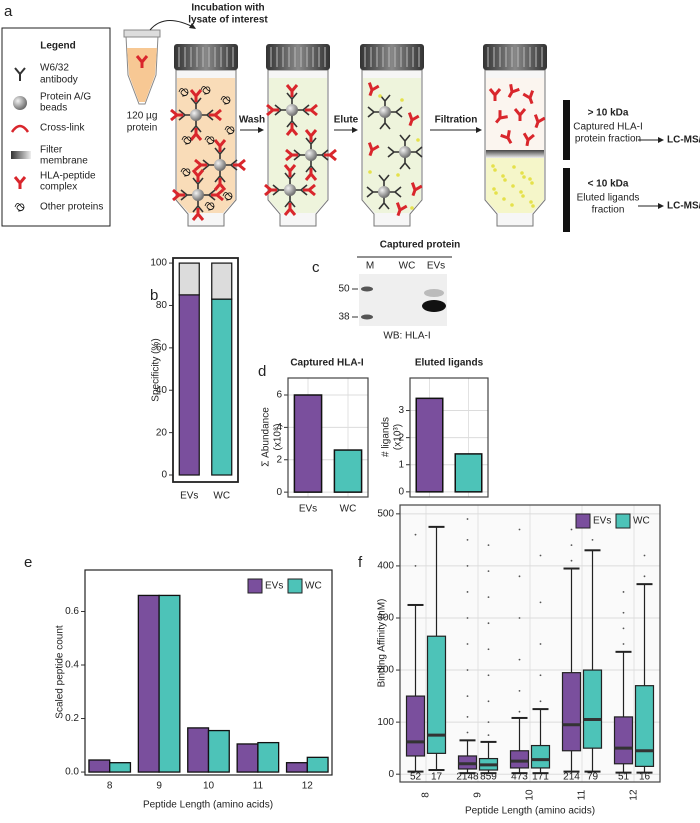 The image size is (700, 823). I want to click on sample-label: 120 µg, so click(142, 116).